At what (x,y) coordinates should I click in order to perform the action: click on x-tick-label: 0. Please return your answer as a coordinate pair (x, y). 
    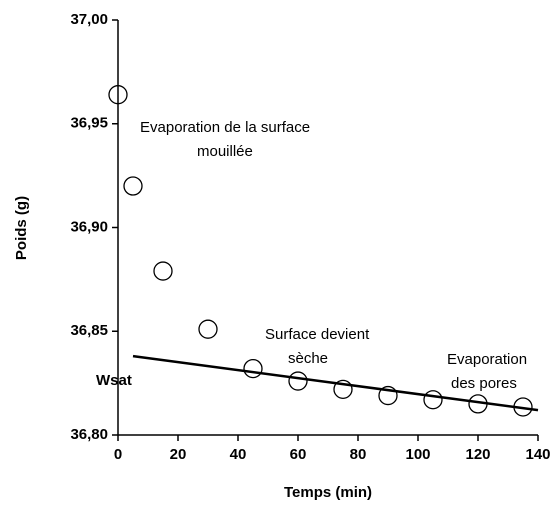
    Looking at the image, I should click on (118, 454).